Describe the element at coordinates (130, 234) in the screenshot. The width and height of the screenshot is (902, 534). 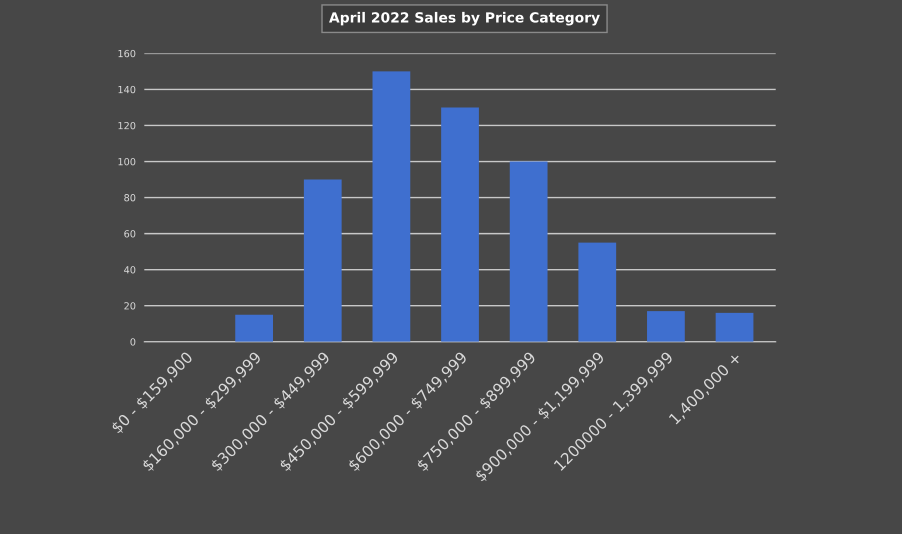
I see `y-tick-label: 60` at that location.